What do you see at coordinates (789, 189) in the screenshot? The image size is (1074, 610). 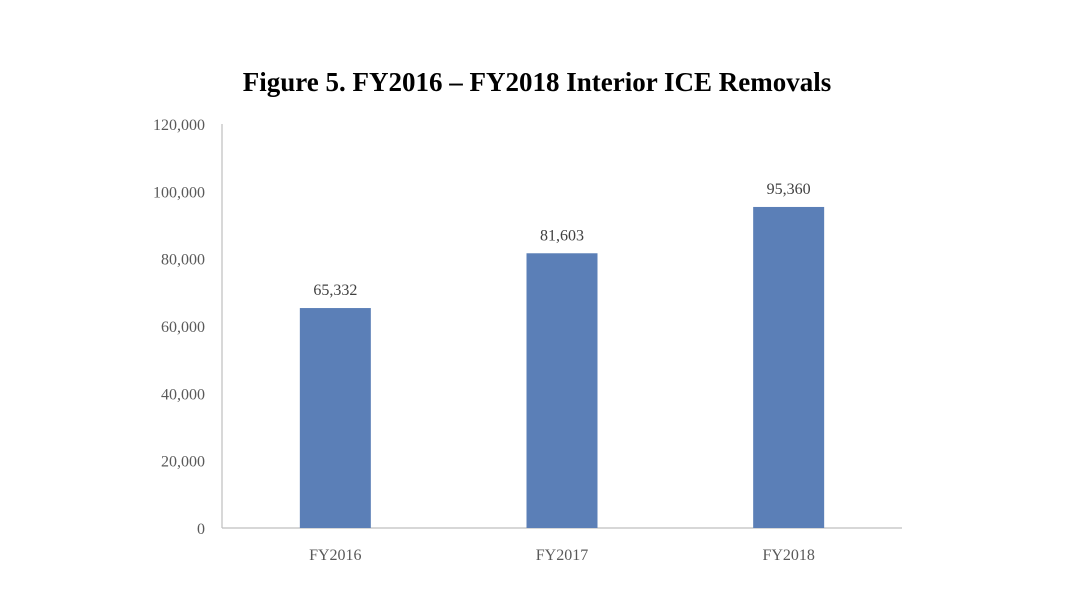 I see `data-label: 95,360` at bounding box center [789, 189].